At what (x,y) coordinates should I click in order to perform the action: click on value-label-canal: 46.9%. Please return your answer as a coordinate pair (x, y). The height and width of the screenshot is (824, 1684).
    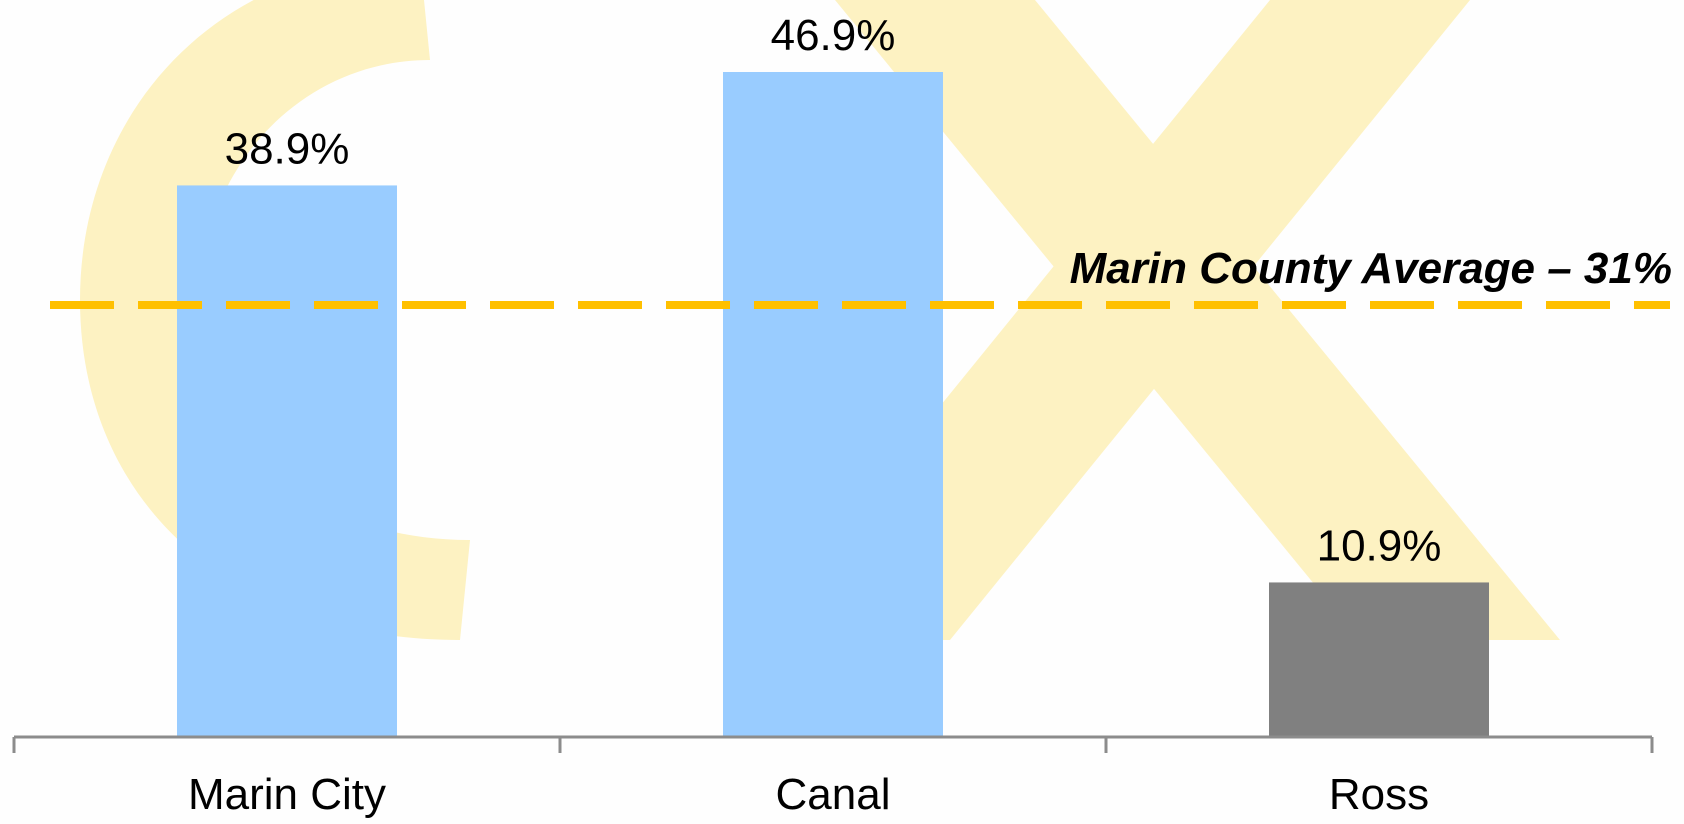
    Looking at the image, I should click on (833, 35).